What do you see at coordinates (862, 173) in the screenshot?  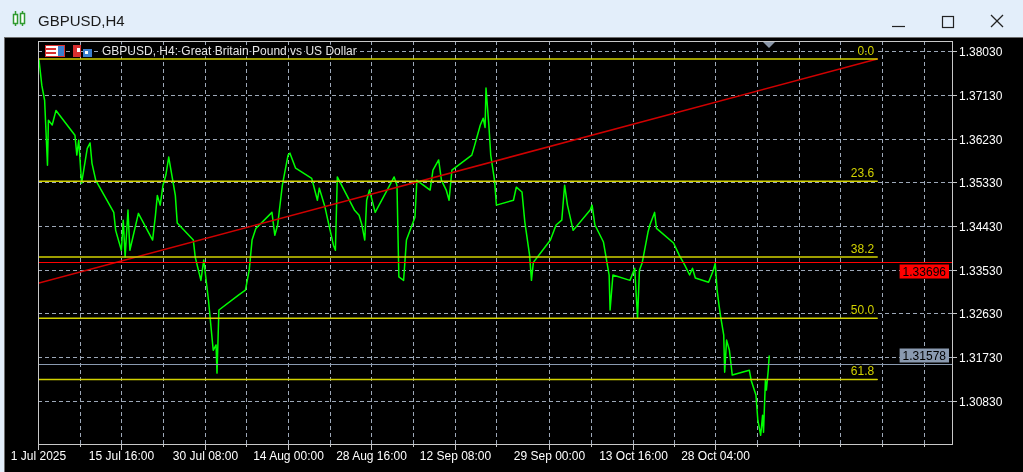 I see `series-label: 23.6` at bounding box center [862, 173].